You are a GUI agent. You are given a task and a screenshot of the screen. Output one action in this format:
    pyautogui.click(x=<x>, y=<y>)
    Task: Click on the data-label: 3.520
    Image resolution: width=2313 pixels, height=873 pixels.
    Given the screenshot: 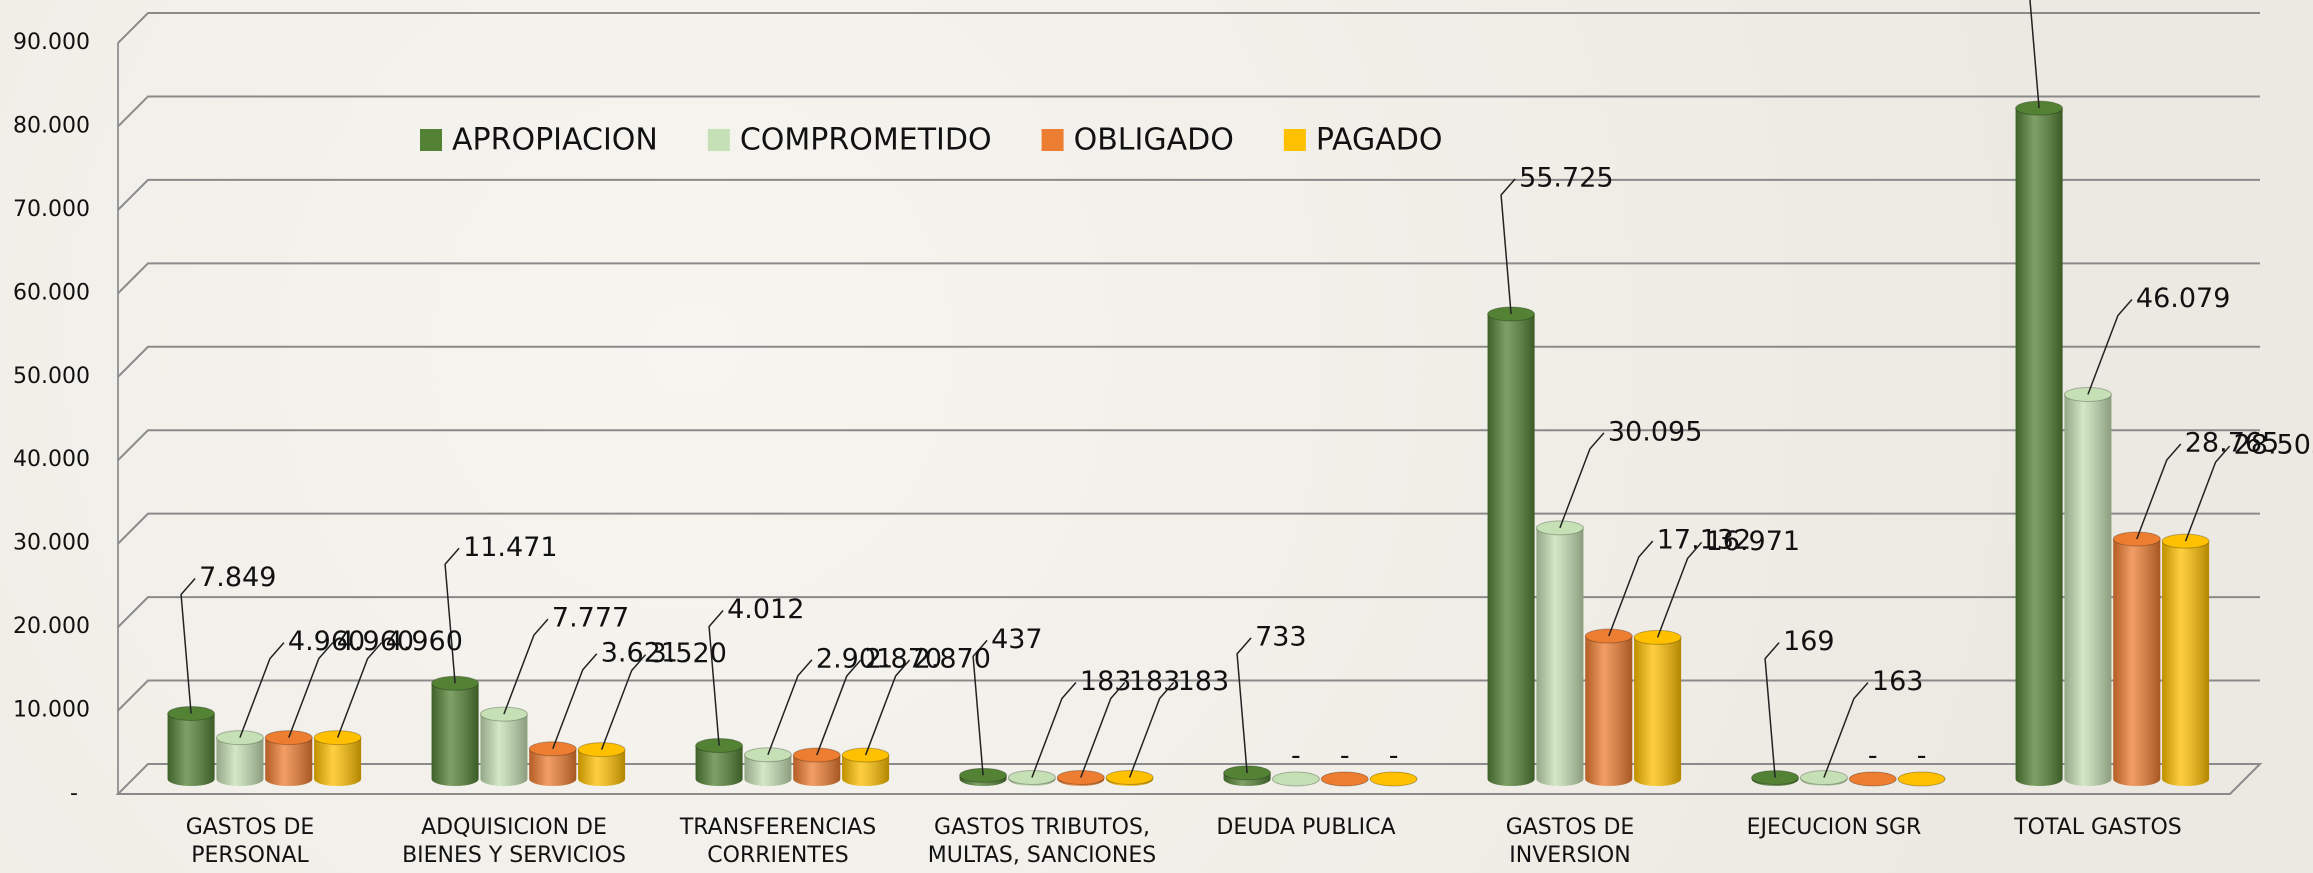 What is the action you would take?
    pyautogui.click(x=688, y=653)
    